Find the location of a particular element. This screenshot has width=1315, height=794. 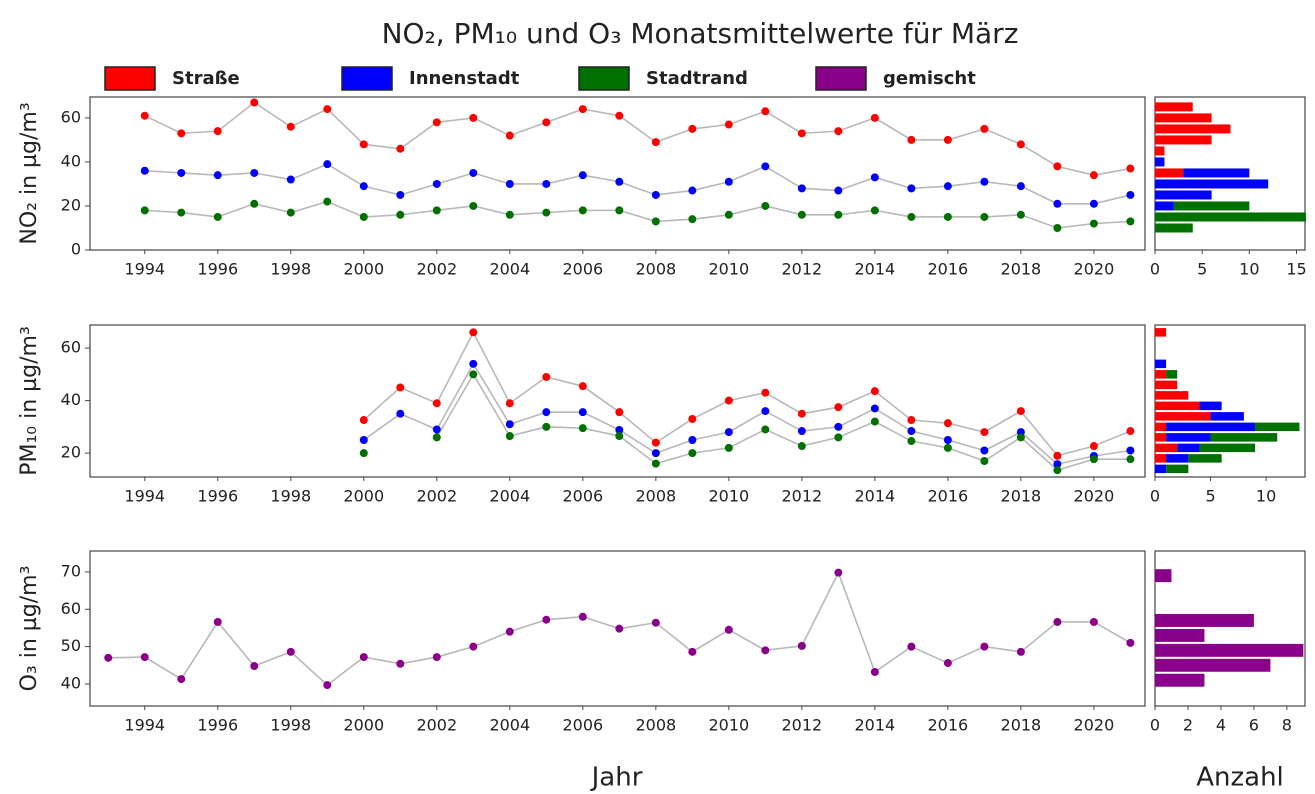

y-tick-label: 60 is located at coordinates (71, 347).